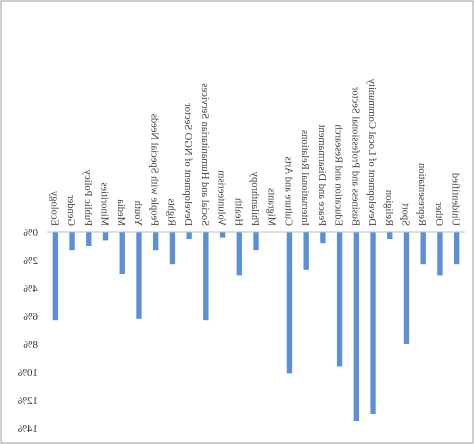 The image size is (474, 444). Describe the element at coordinates (271, 207) in the screenshot. I see `category-label: Migrants` at that location.